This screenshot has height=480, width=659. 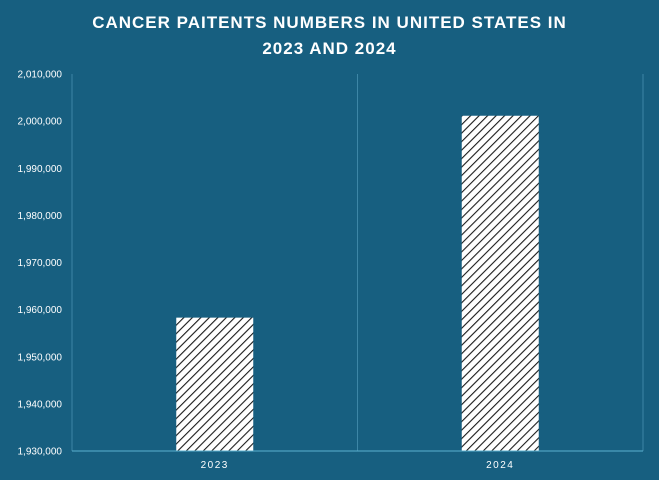 I want to click on chart-title-line-2: 2023 AND 2024, so click(x=329, y=48).